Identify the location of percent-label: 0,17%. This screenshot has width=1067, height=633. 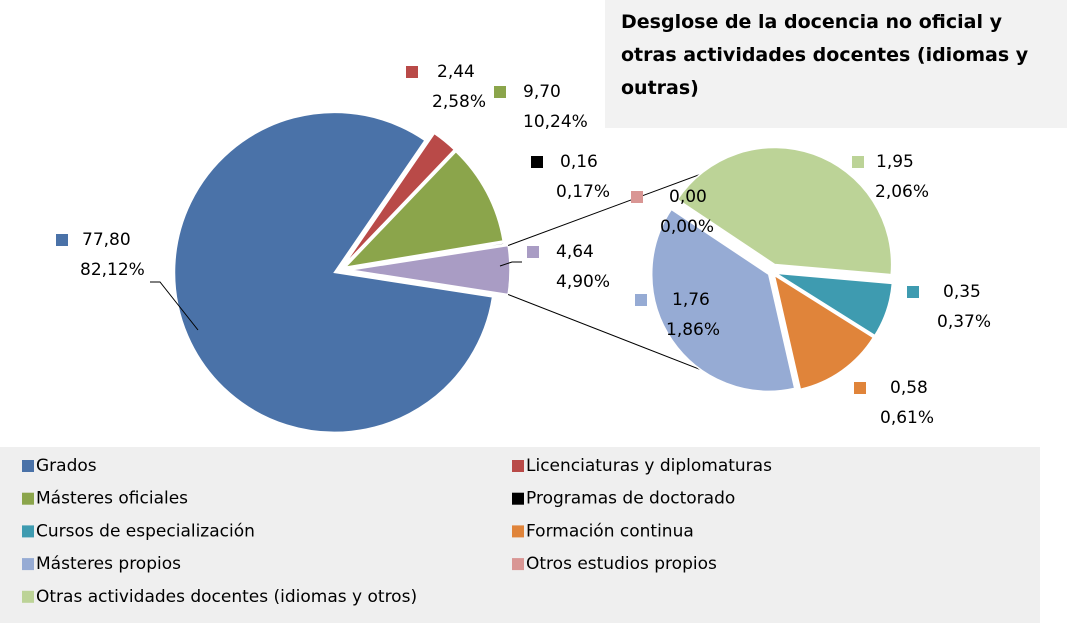
(583, 192).